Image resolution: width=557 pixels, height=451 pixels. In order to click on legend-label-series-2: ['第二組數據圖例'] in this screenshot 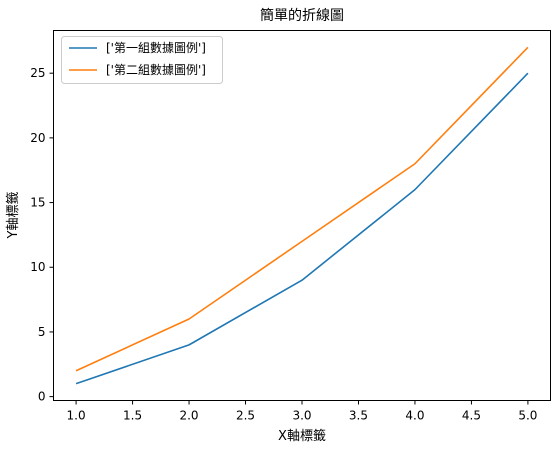, I will do `click(156, 70)`.